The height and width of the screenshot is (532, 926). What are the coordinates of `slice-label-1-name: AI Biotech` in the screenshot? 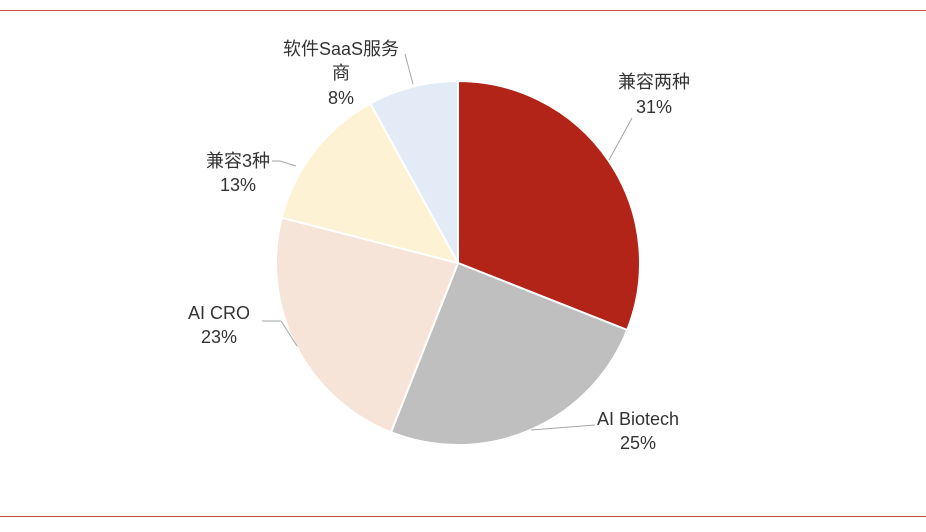 It's located at (638, 419).